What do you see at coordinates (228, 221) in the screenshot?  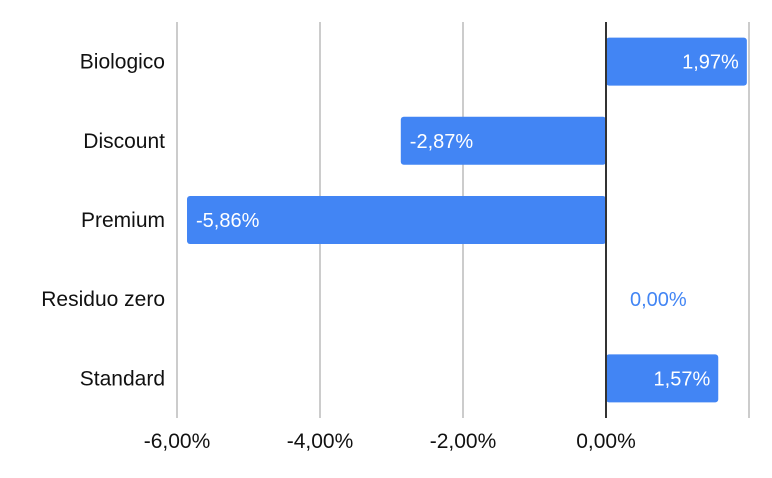 I see `data-label: -5,86%` at bounding box center [228, 221].